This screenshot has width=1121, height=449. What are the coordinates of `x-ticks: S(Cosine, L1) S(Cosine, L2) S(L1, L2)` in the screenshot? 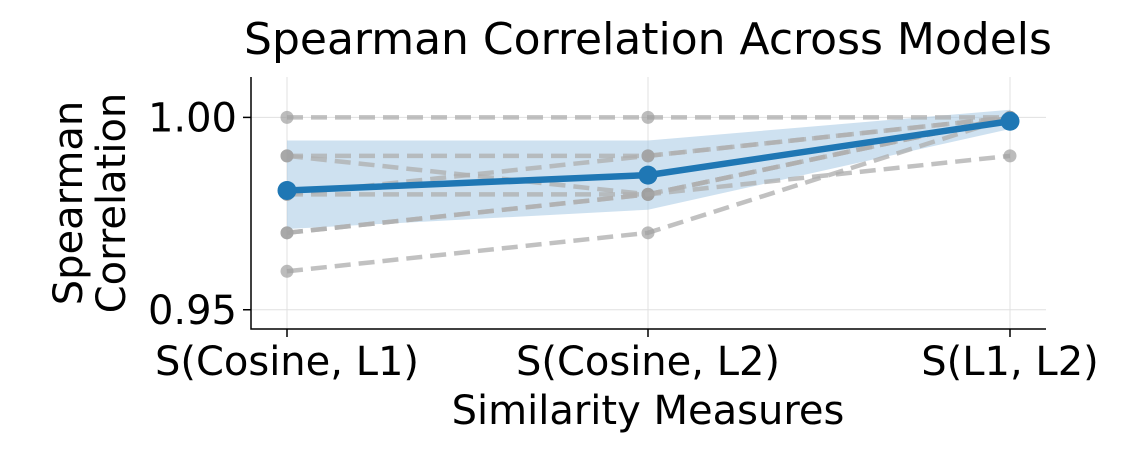 It's located at (627, 357).